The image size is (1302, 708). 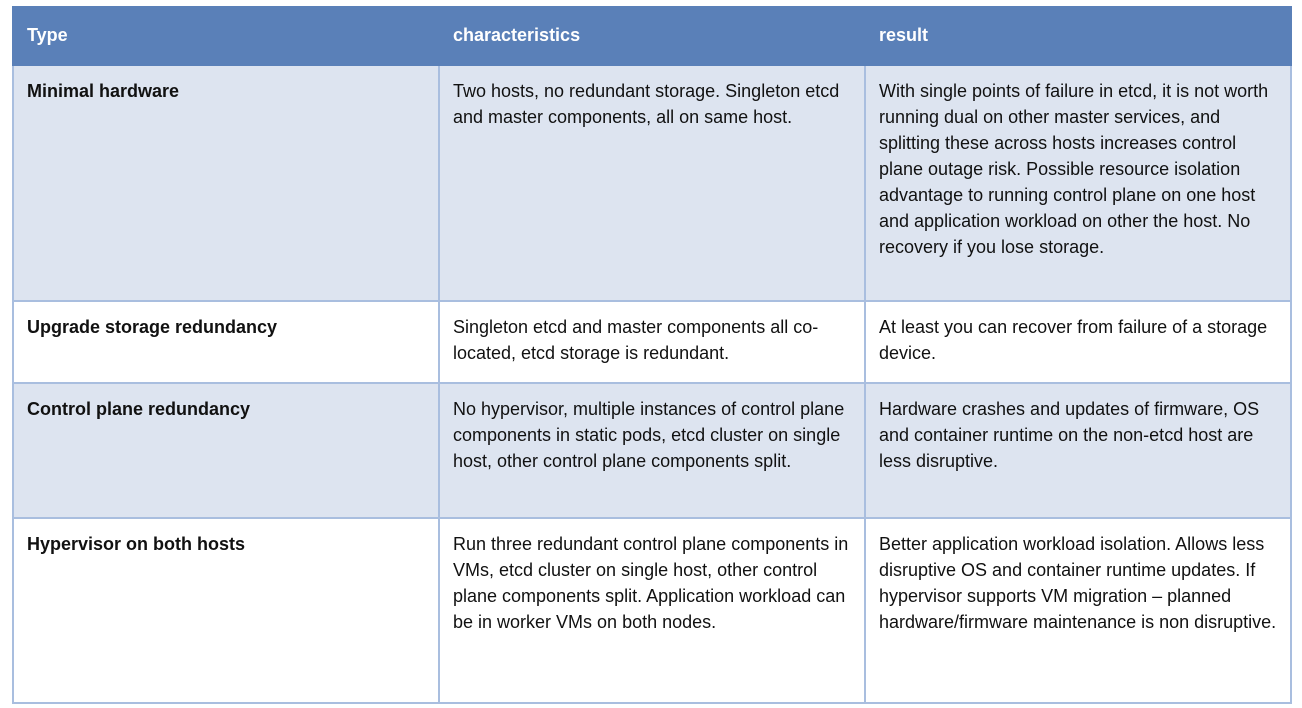 I want to click on header-row: Type characteristics result, so click(x=652, y=36).